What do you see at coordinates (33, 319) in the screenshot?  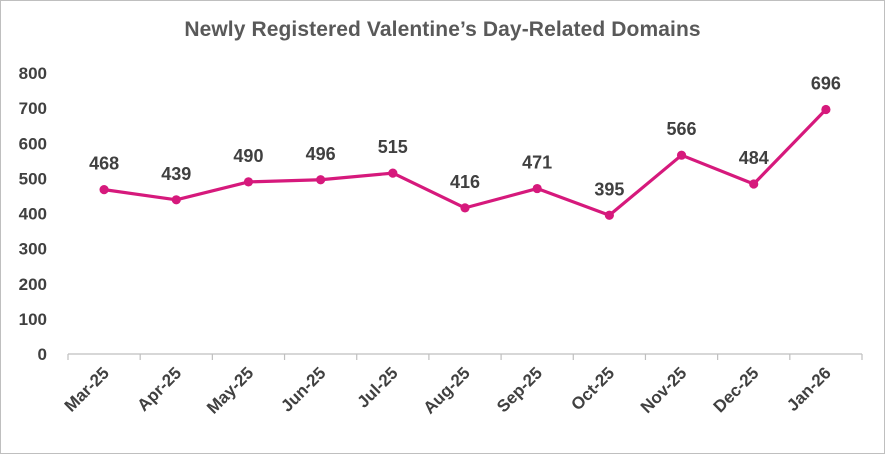 I see `y-tick-label: 100` at bounding box center [33, 319].